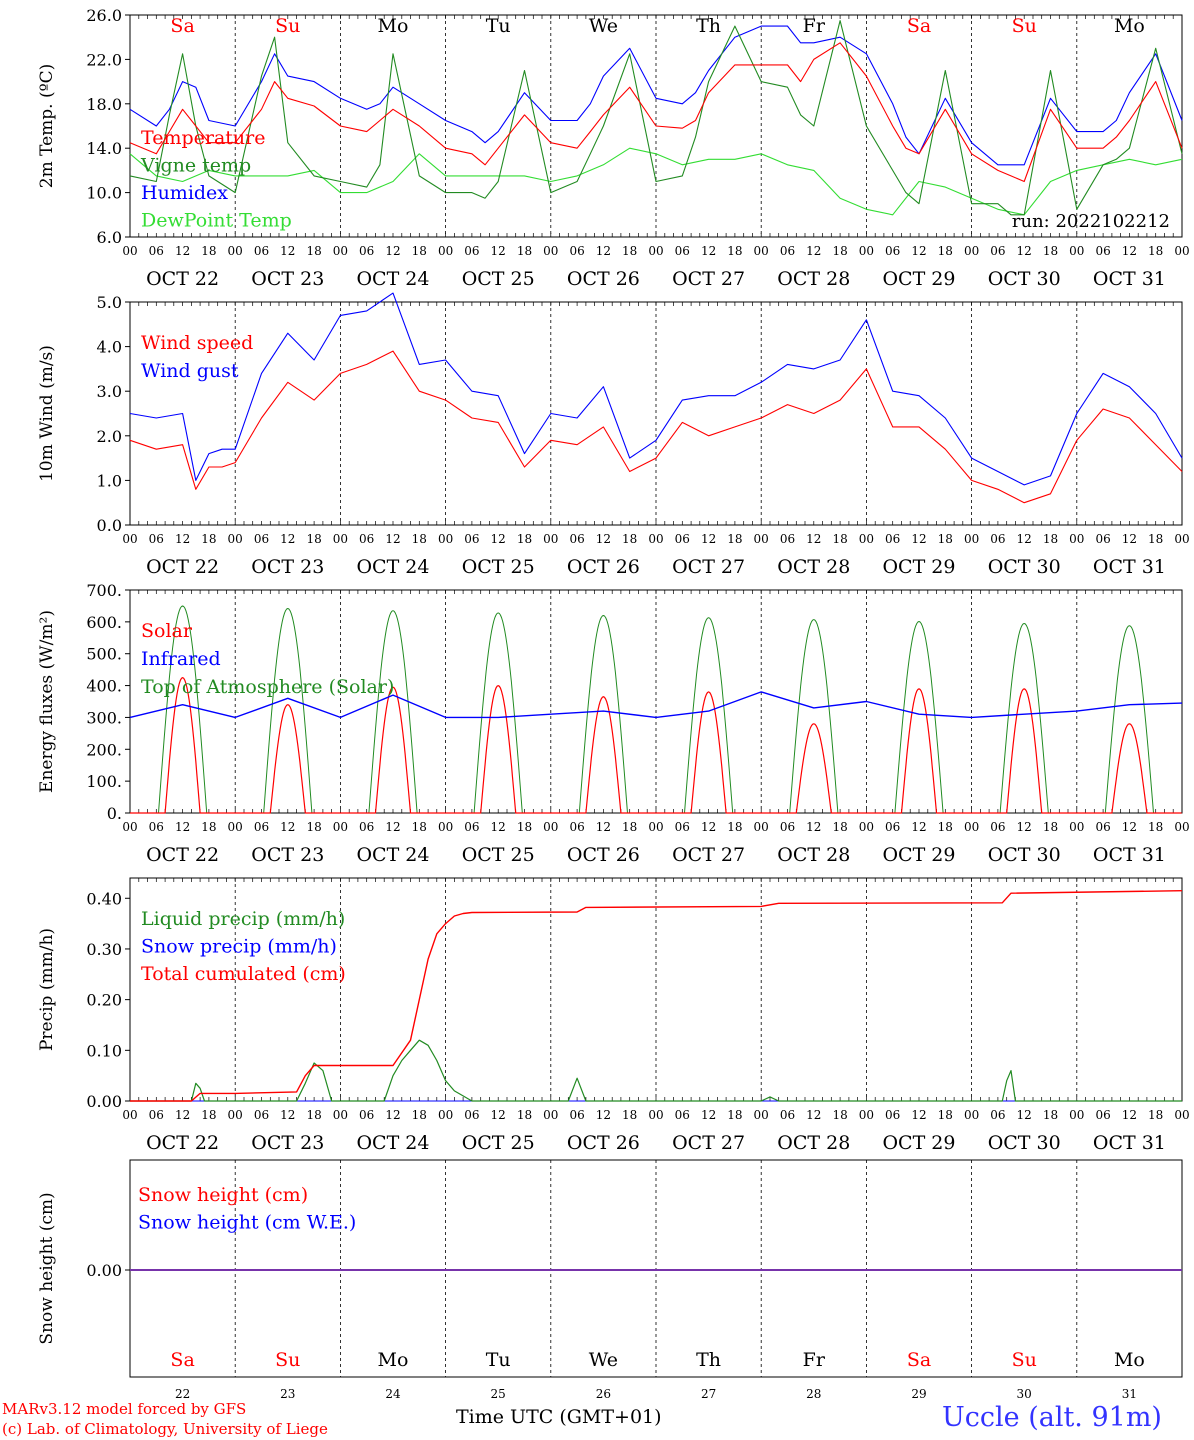 This screenshot has height=1440, width=1194. What do you see at coordinates (287, 279) in the screenshot?
I see `date-label: OCT 23` at bounding box center [287, 279].